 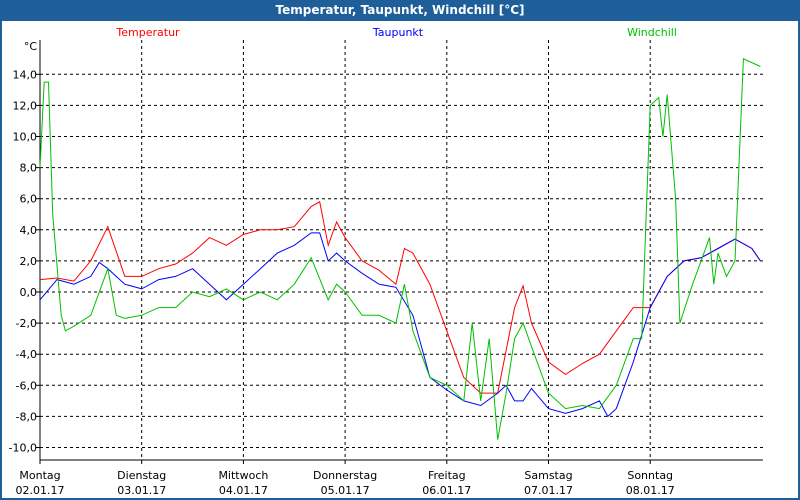 I want to click on y-tick-label: 2,0, so click(x=29, y=261).